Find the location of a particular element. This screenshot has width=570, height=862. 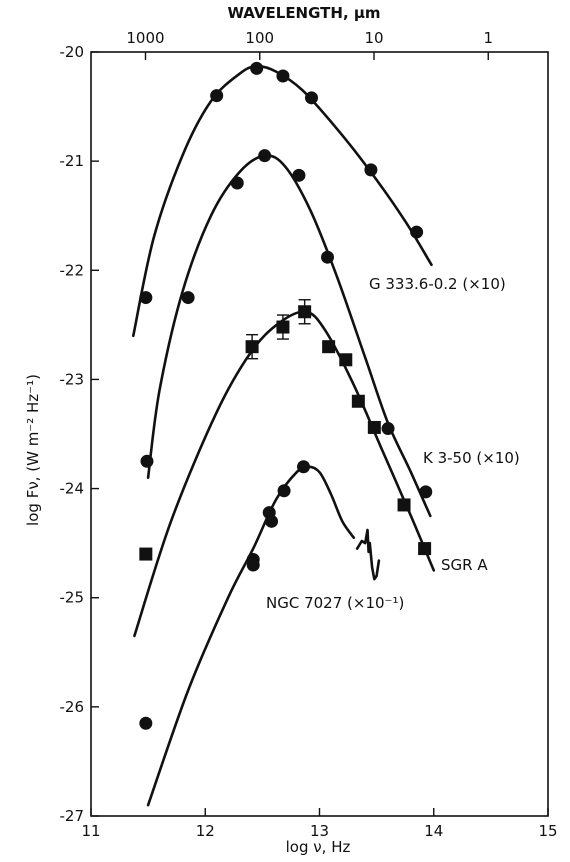

x-tick-label: 11 is located at coordinates (90, 831).